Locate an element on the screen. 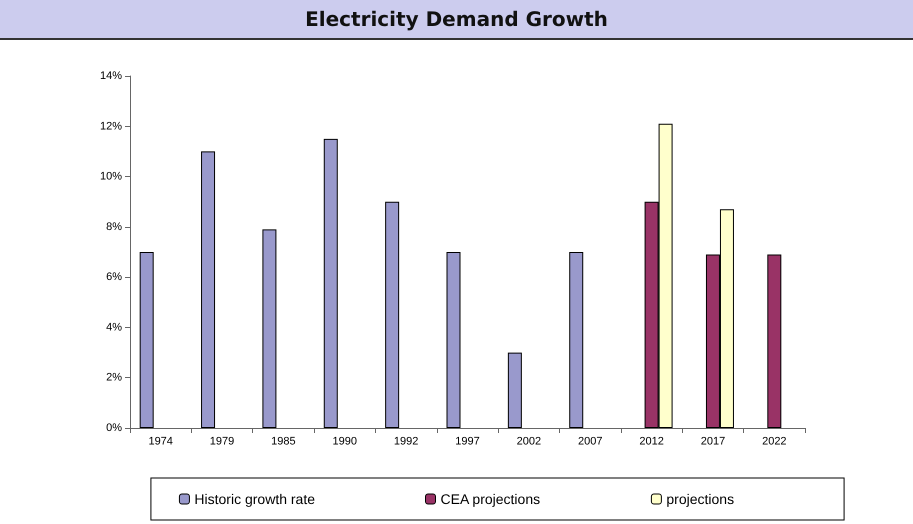 This screenshot has width=913, height=524. legend-label: CEA projections is located at coordinates (490, 499).